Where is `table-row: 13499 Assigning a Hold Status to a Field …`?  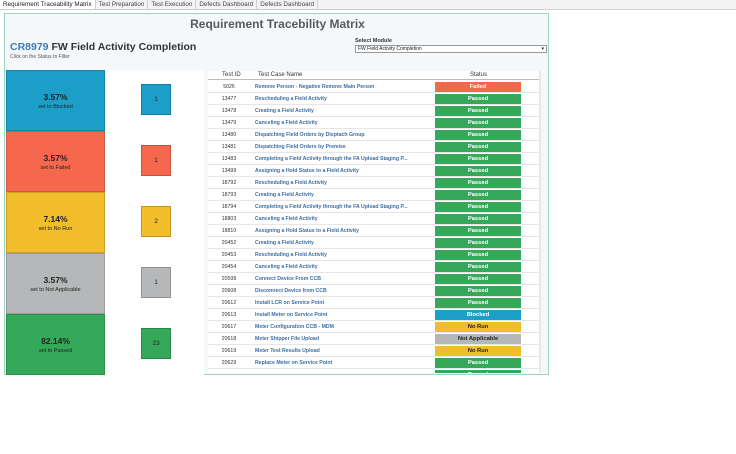
table-row: 13499 Assigning a Hold Status to a Field … is located at coordinates (374, 171).